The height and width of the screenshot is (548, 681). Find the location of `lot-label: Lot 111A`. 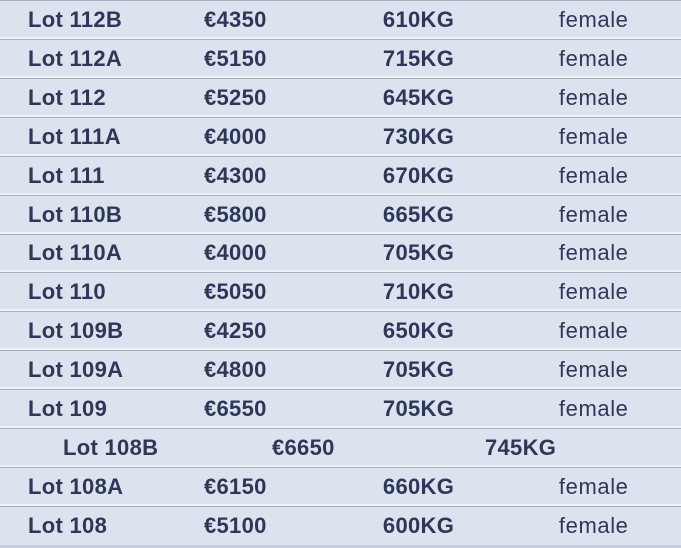

lot-label: Lot 111A is located at coordinates (74, 136).